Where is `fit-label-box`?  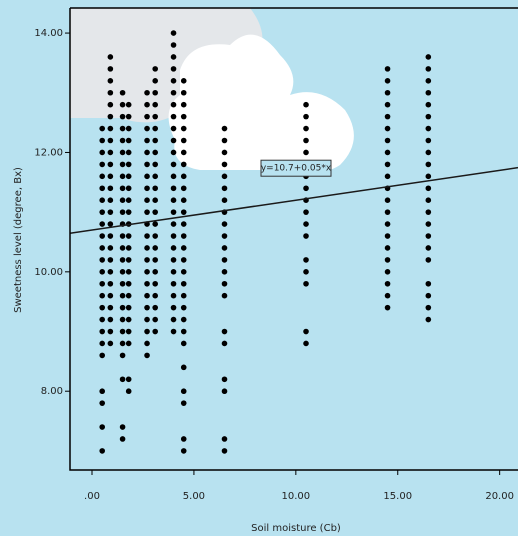
fit-label-box is located at coordinates (296, 168).